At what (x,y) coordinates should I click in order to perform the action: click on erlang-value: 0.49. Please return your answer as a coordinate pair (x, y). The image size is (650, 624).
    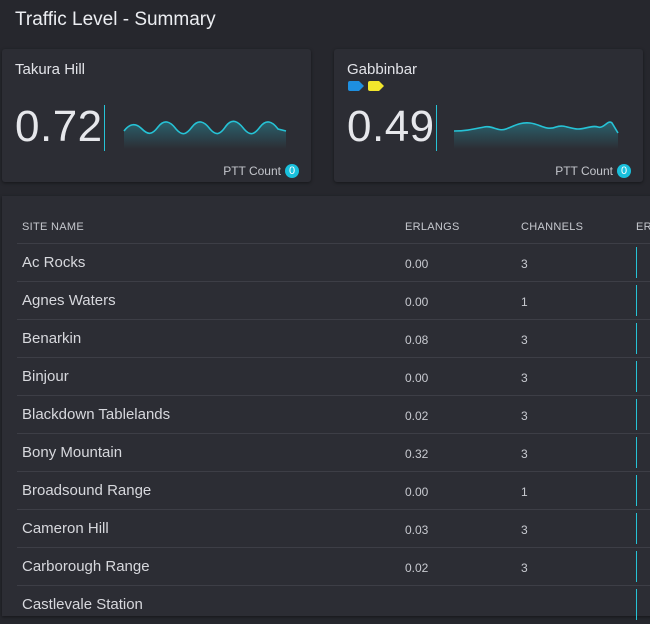
    Looking at the image, I should click on (391, 126).